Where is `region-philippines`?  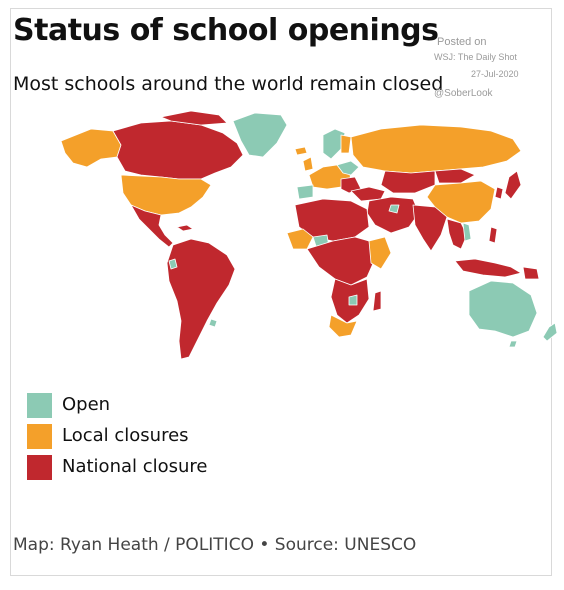 region-philippines is located at coordinates (493, 235).